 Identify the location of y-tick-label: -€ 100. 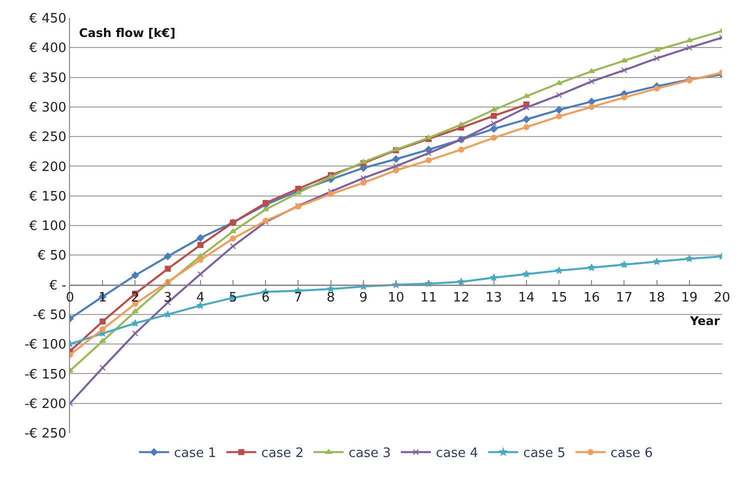
(45, 345).